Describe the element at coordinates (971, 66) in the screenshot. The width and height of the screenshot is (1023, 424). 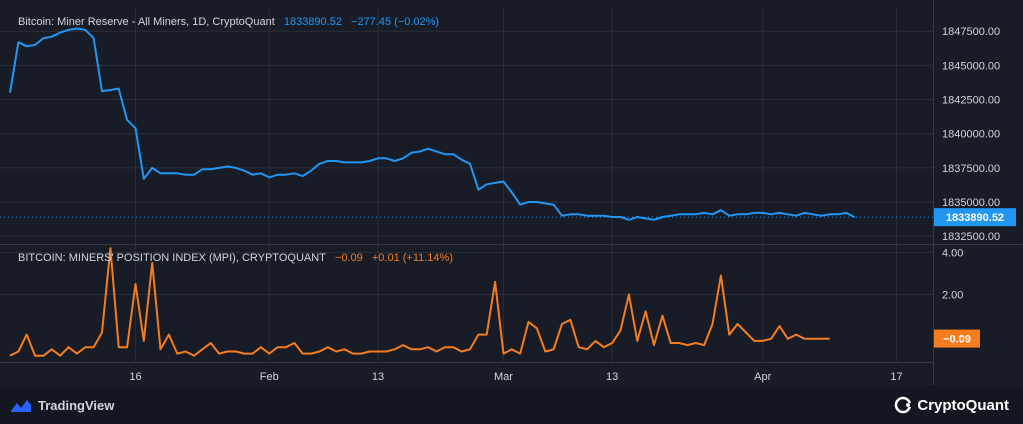
I see `y-tick-label-top: 1845000.00` at that location.